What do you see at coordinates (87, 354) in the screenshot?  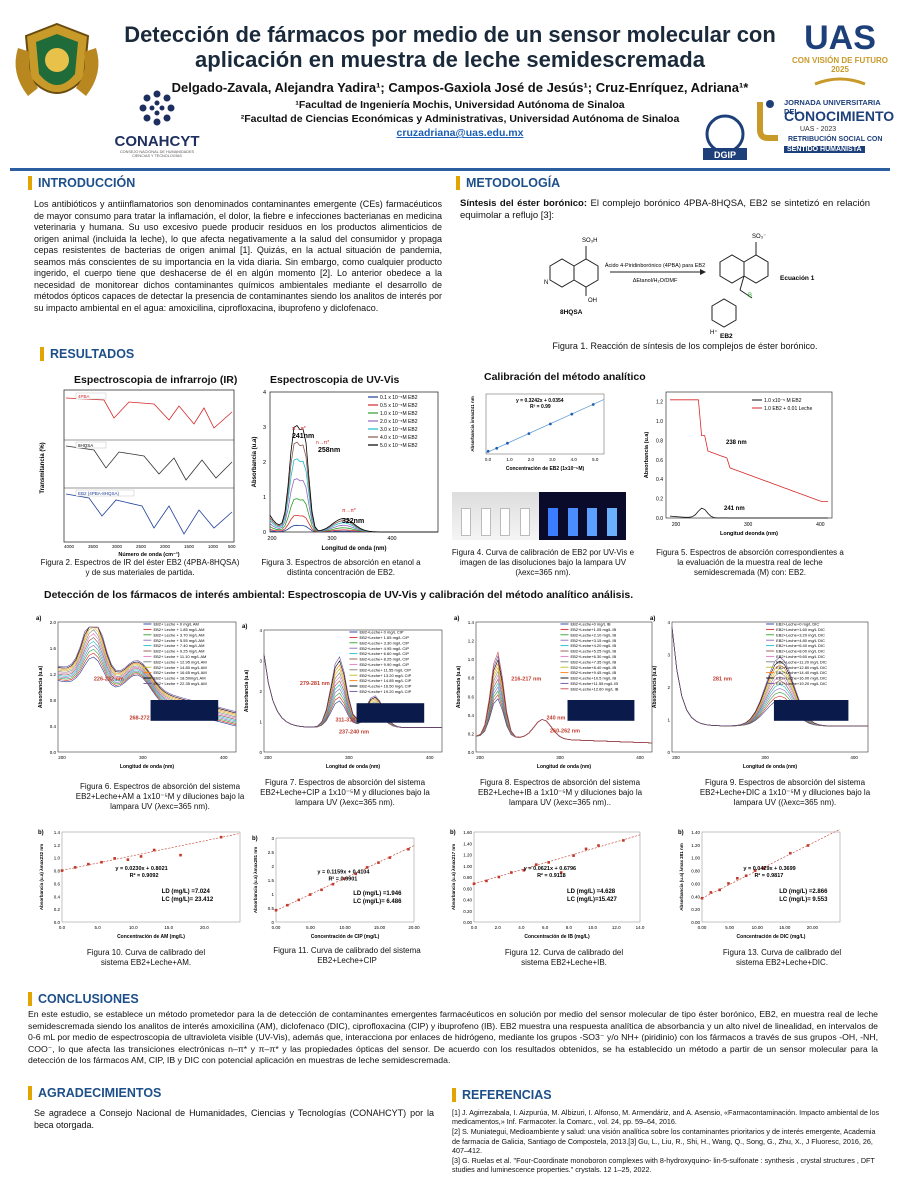 I see `resultados-heading: RESULTADOS` at bounding box center [87, 354].